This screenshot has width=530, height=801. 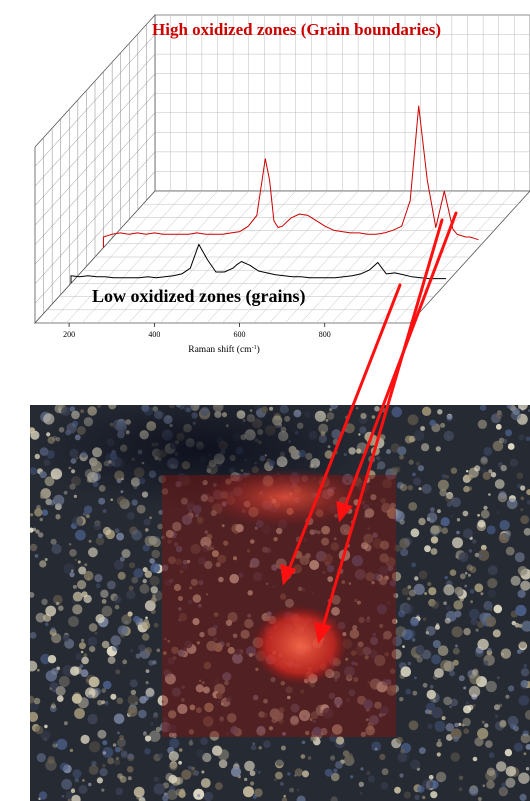 I want to click on left-wall-grid, so click(x=95, y=169).